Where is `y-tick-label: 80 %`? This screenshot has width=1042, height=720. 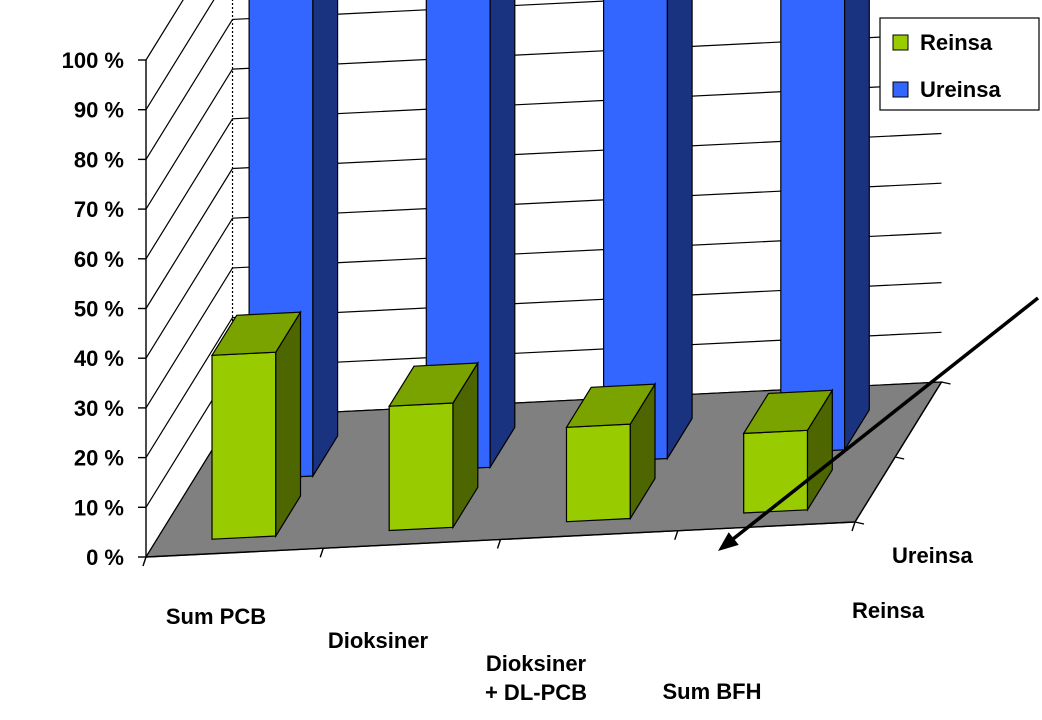 y-tick-label: 80 % is located at coordinates (99, 159).